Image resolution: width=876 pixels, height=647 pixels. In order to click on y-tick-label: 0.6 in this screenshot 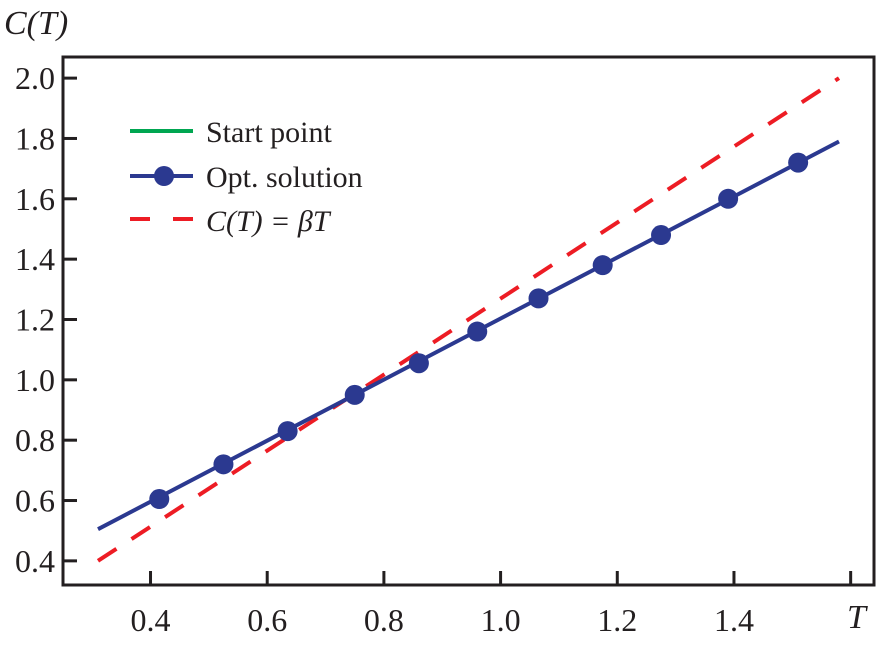, I will do `click(35, 501)`.